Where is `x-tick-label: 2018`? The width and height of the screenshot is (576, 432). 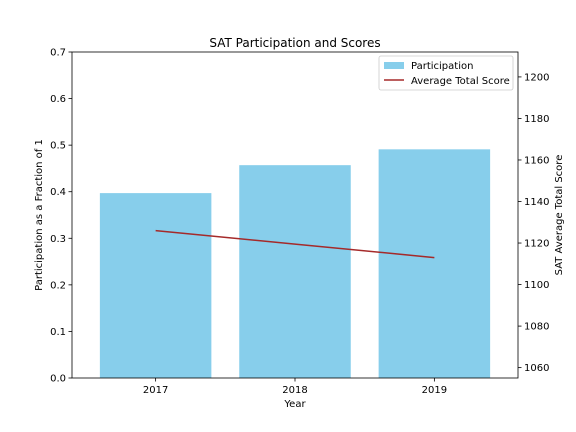
x-tick-label: 2018 is located at coordinates (294, 390).